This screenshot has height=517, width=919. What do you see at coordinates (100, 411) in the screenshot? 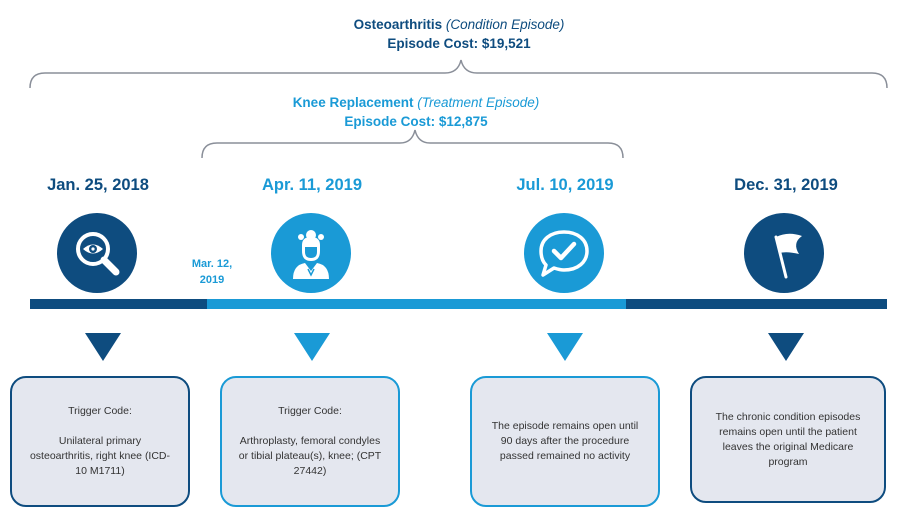
I see `event-1-box-title: Trigger Code:` at bounding box center [100, 411].